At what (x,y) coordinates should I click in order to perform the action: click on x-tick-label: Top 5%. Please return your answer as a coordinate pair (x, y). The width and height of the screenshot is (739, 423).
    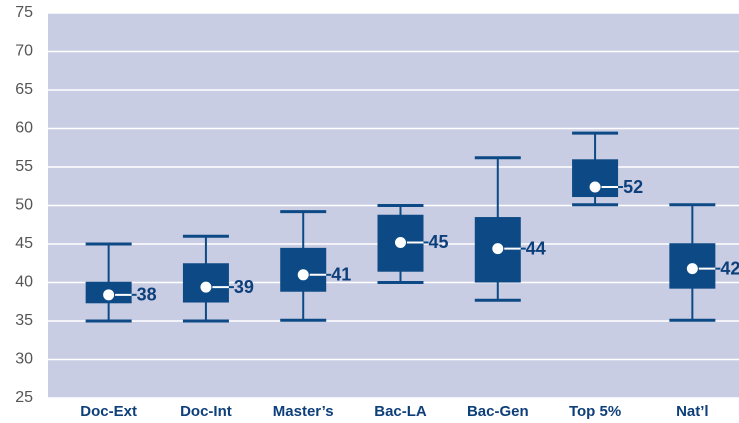
    Looking at the image, I should click on (595, 411).